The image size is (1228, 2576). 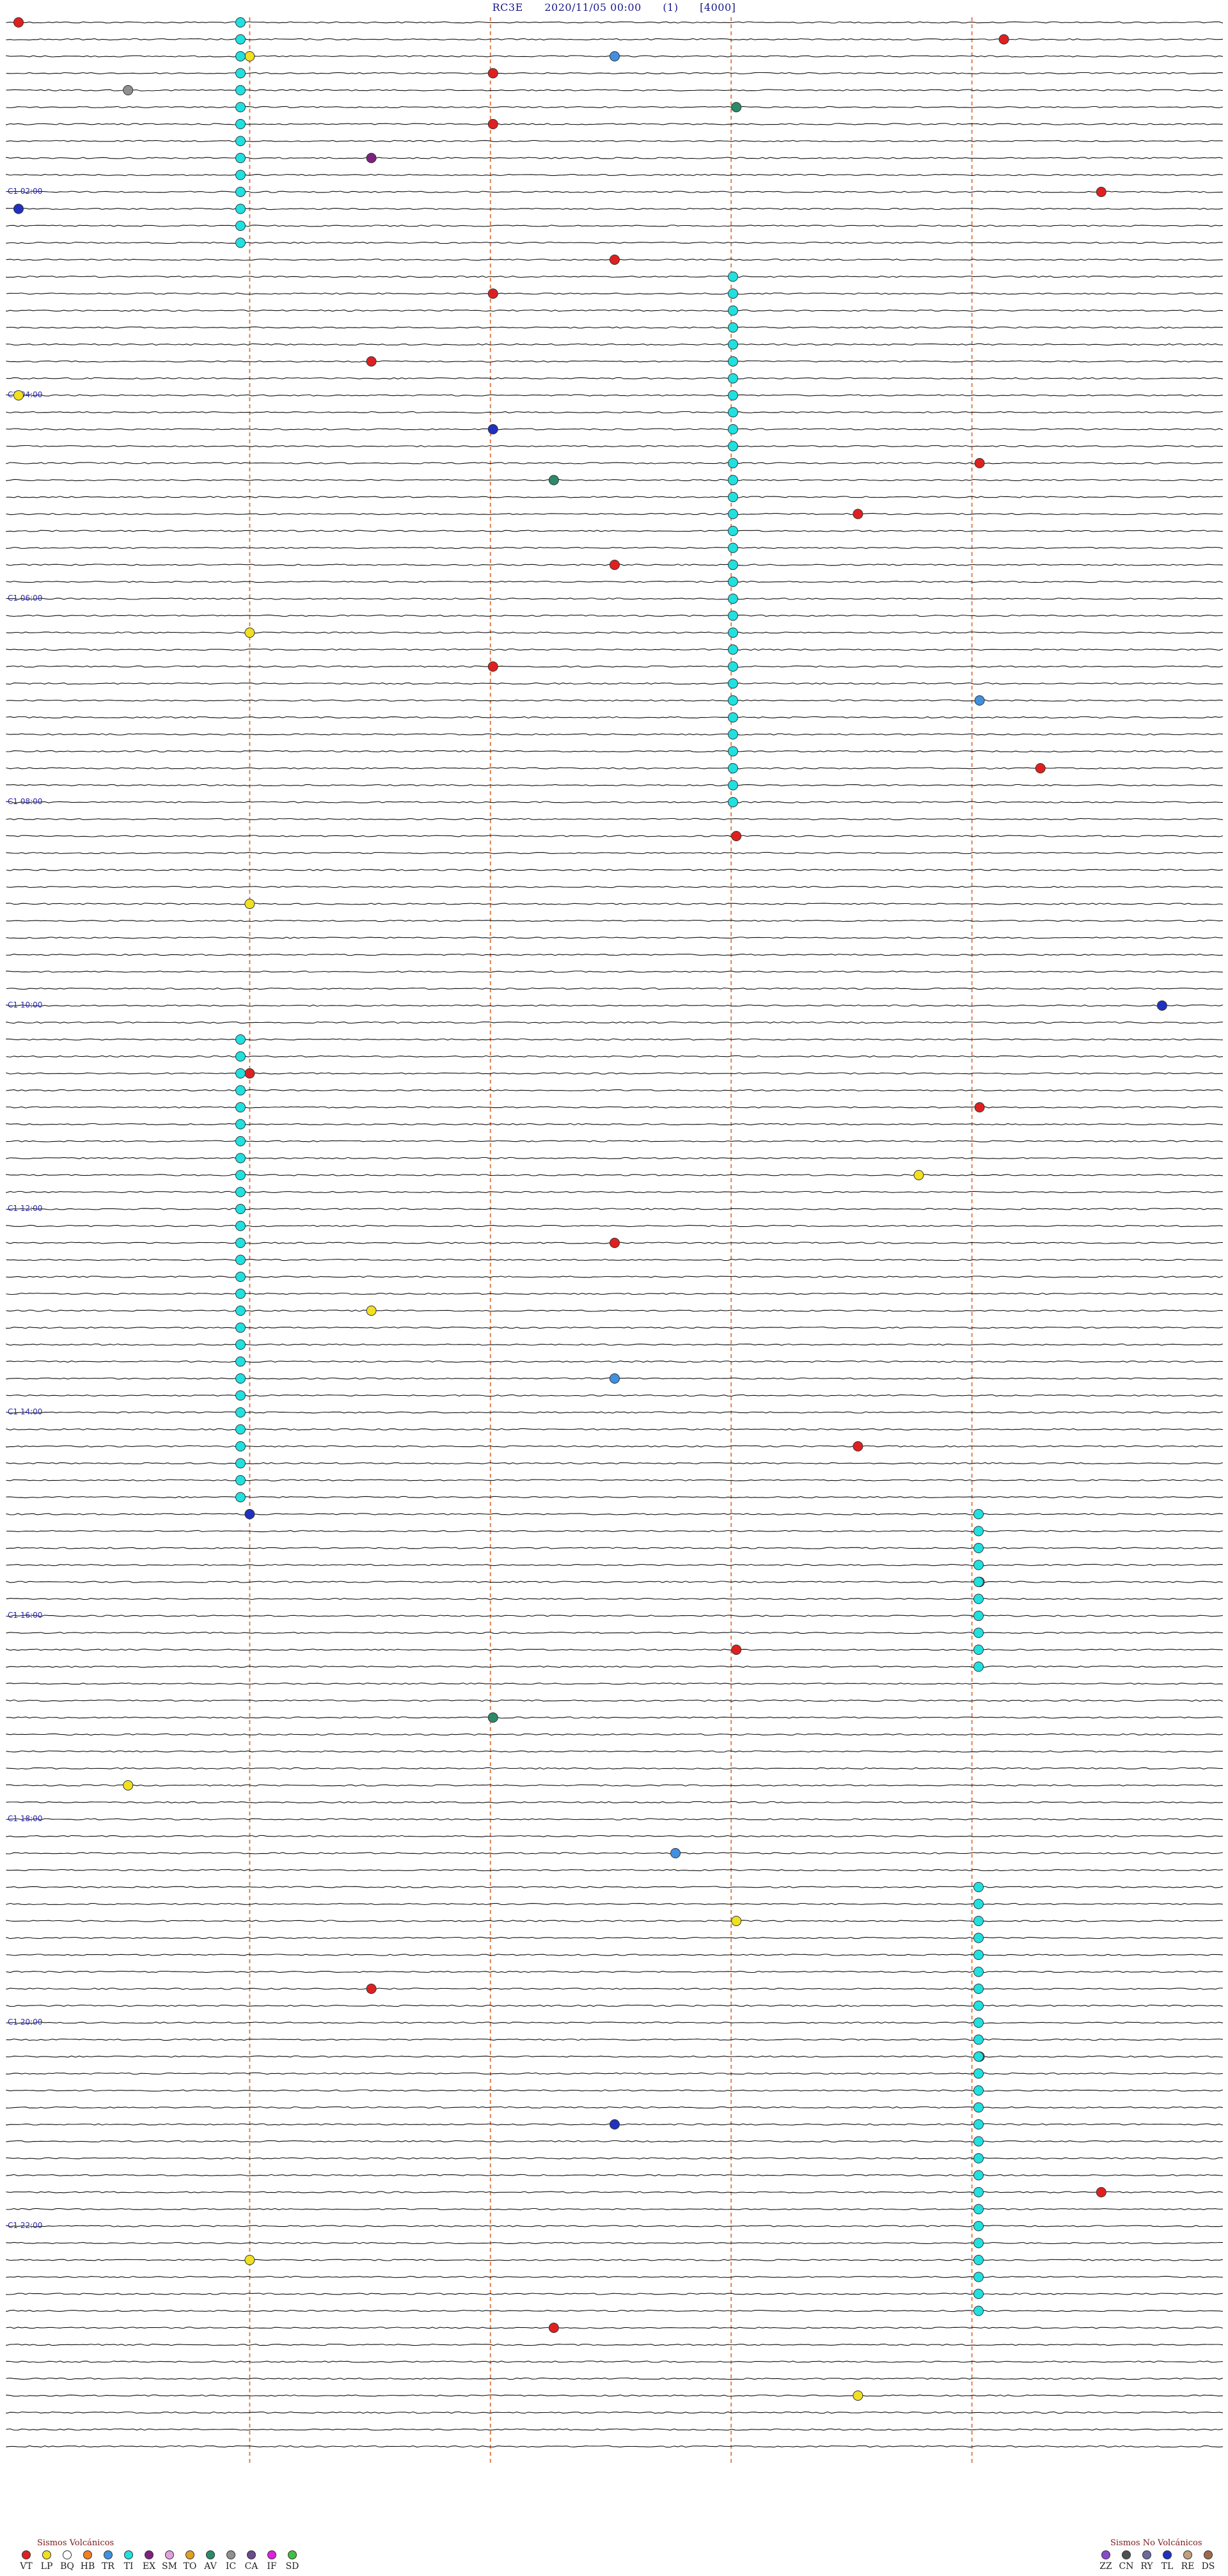 What do you see at coordinates (251, 2566) in the screenshot?
I see `legend-code: CA` at bounding box center [251, 2566].